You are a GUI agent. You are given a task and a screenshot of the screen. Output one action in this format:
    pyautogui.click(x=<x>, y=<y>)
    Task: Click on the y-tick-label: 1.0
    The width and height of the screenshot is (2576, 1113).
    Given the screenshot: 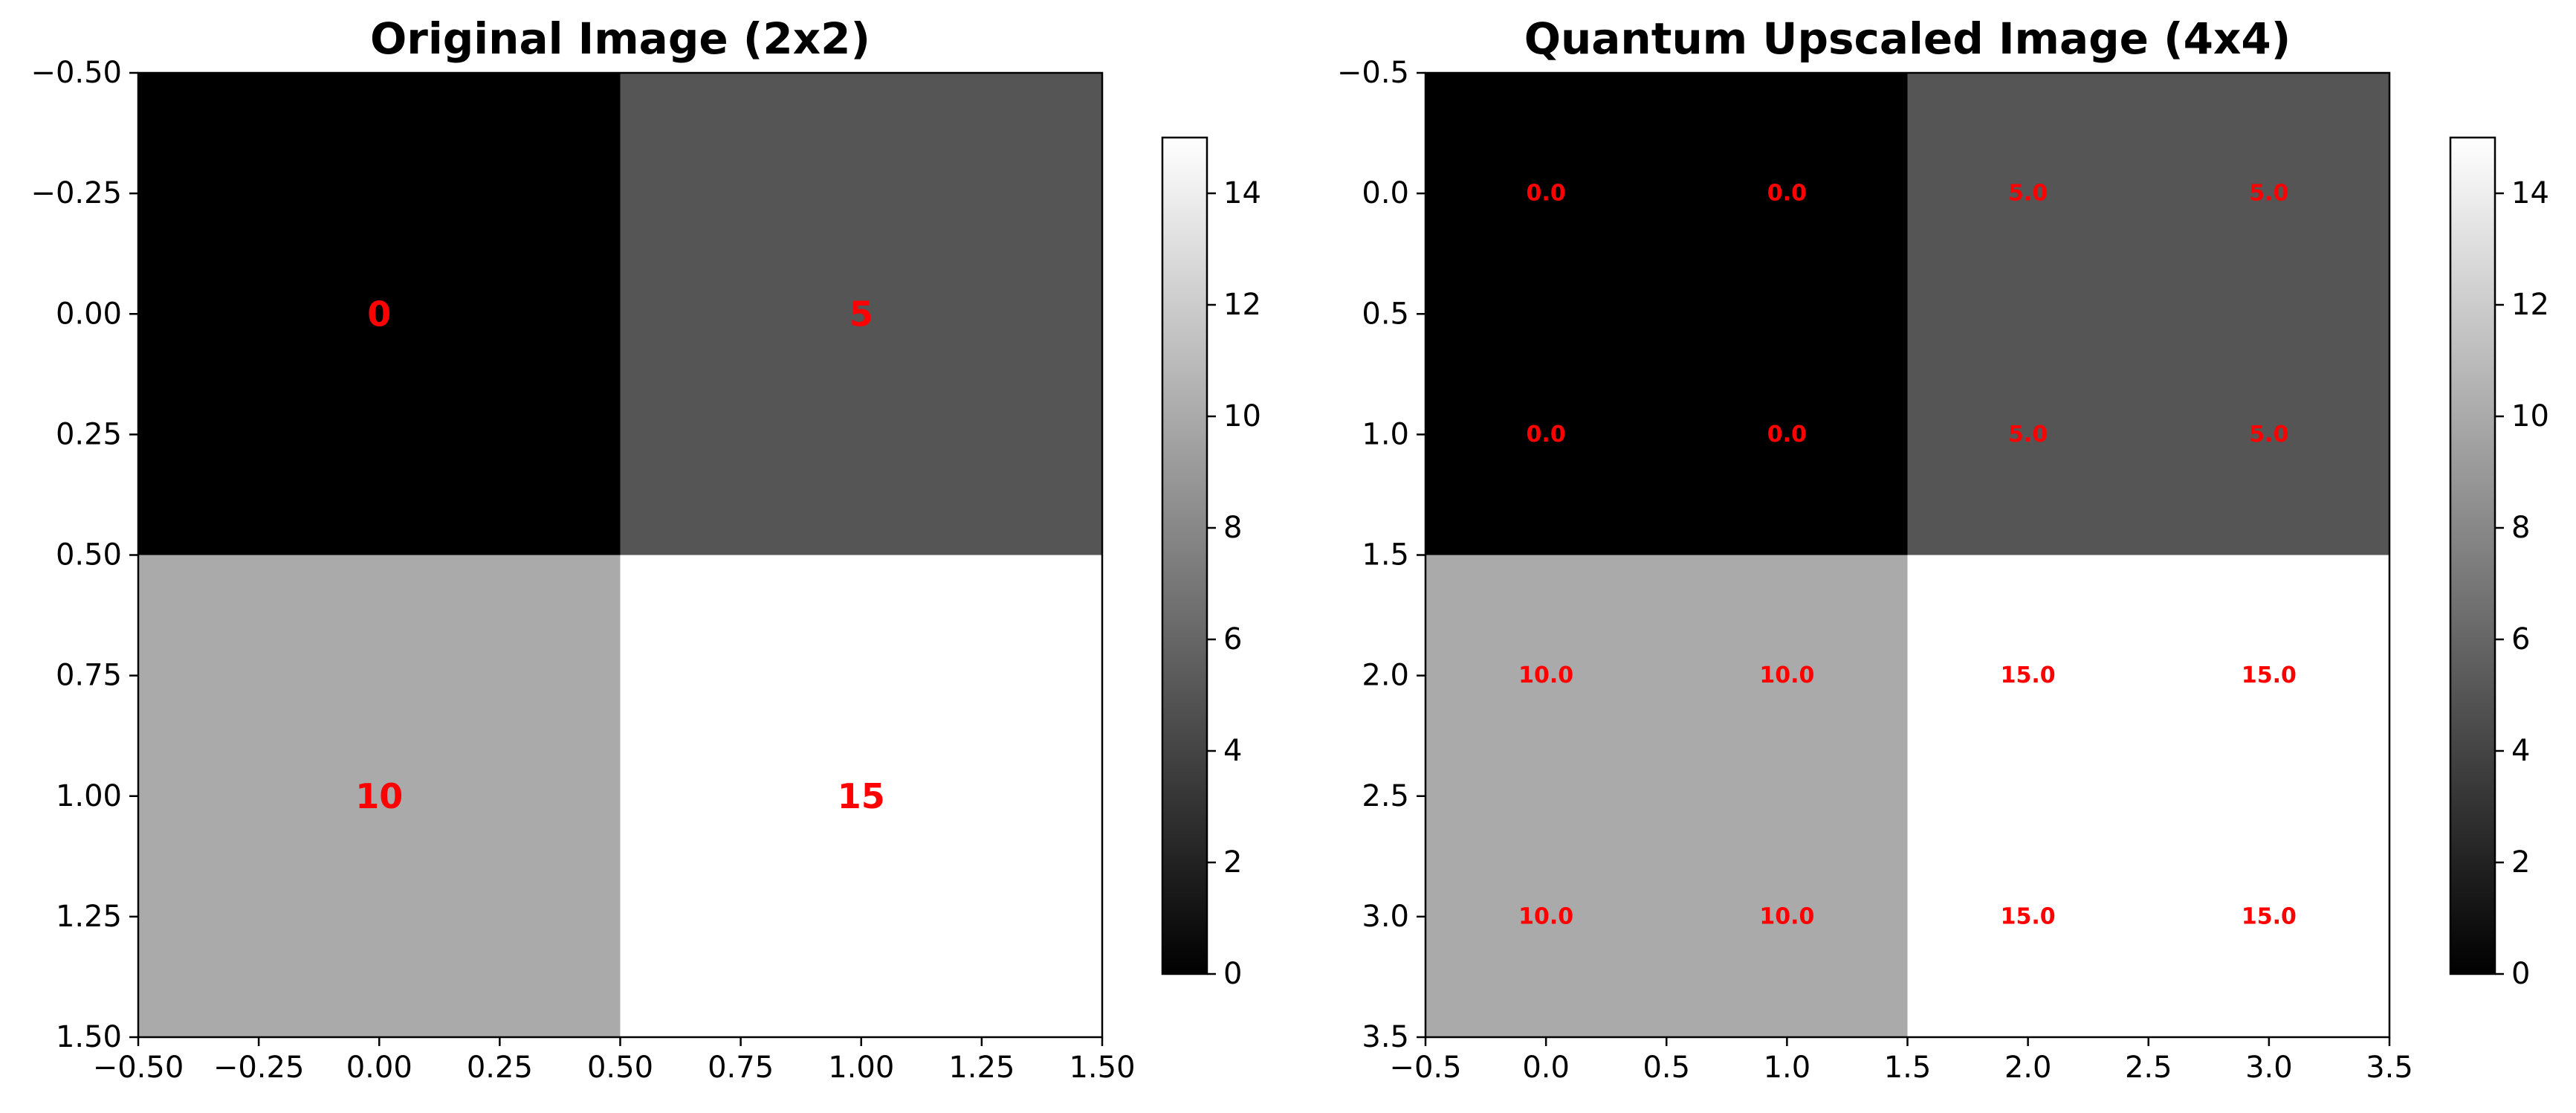 What is the action you would take?
    pyautogui.click(x=1385, y=434)
    